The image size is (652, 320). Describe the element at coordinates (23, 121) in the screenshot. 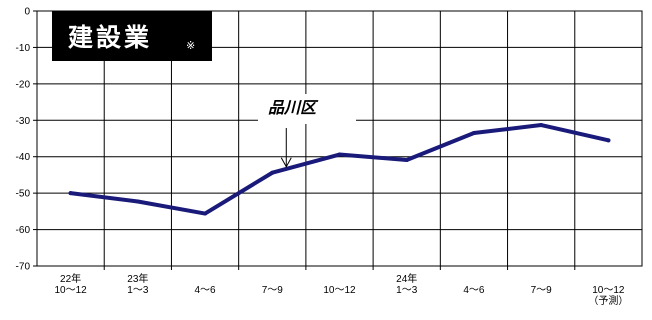

I see `y-tick-label: -30` at that location.